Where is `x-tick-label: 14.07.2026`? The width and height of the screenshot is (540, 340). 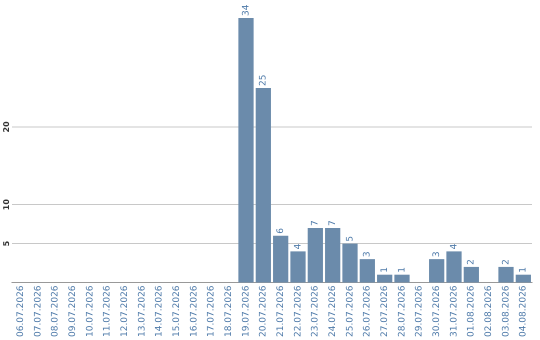
x-tick-label: 14.07.2026 is located at coordinates (159, 311).